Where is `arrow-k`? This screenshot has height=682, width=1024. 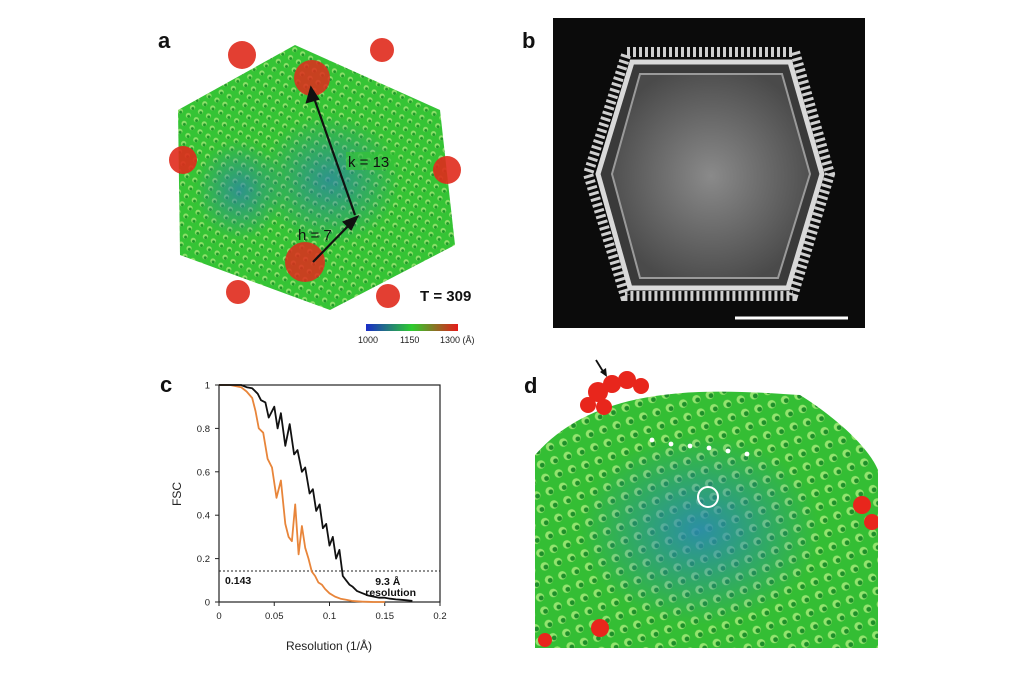 arrow-k is located at coordinates (334, 155).